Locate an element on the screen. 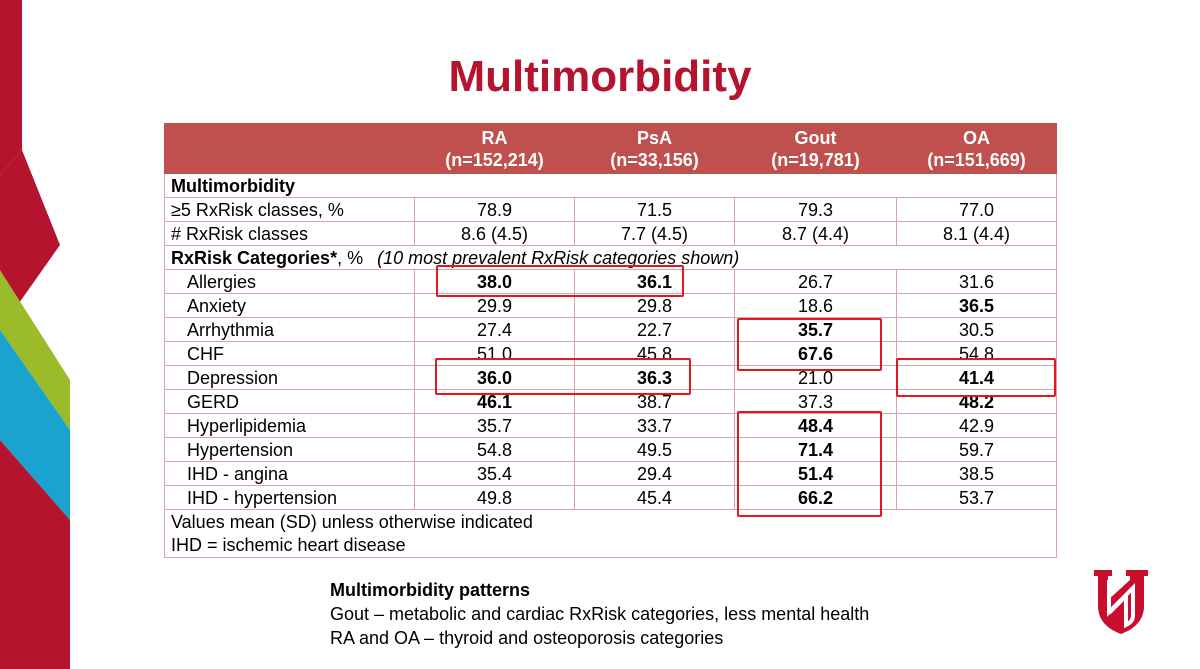  row-label: Anxiety is located at coordinates (289, 305).